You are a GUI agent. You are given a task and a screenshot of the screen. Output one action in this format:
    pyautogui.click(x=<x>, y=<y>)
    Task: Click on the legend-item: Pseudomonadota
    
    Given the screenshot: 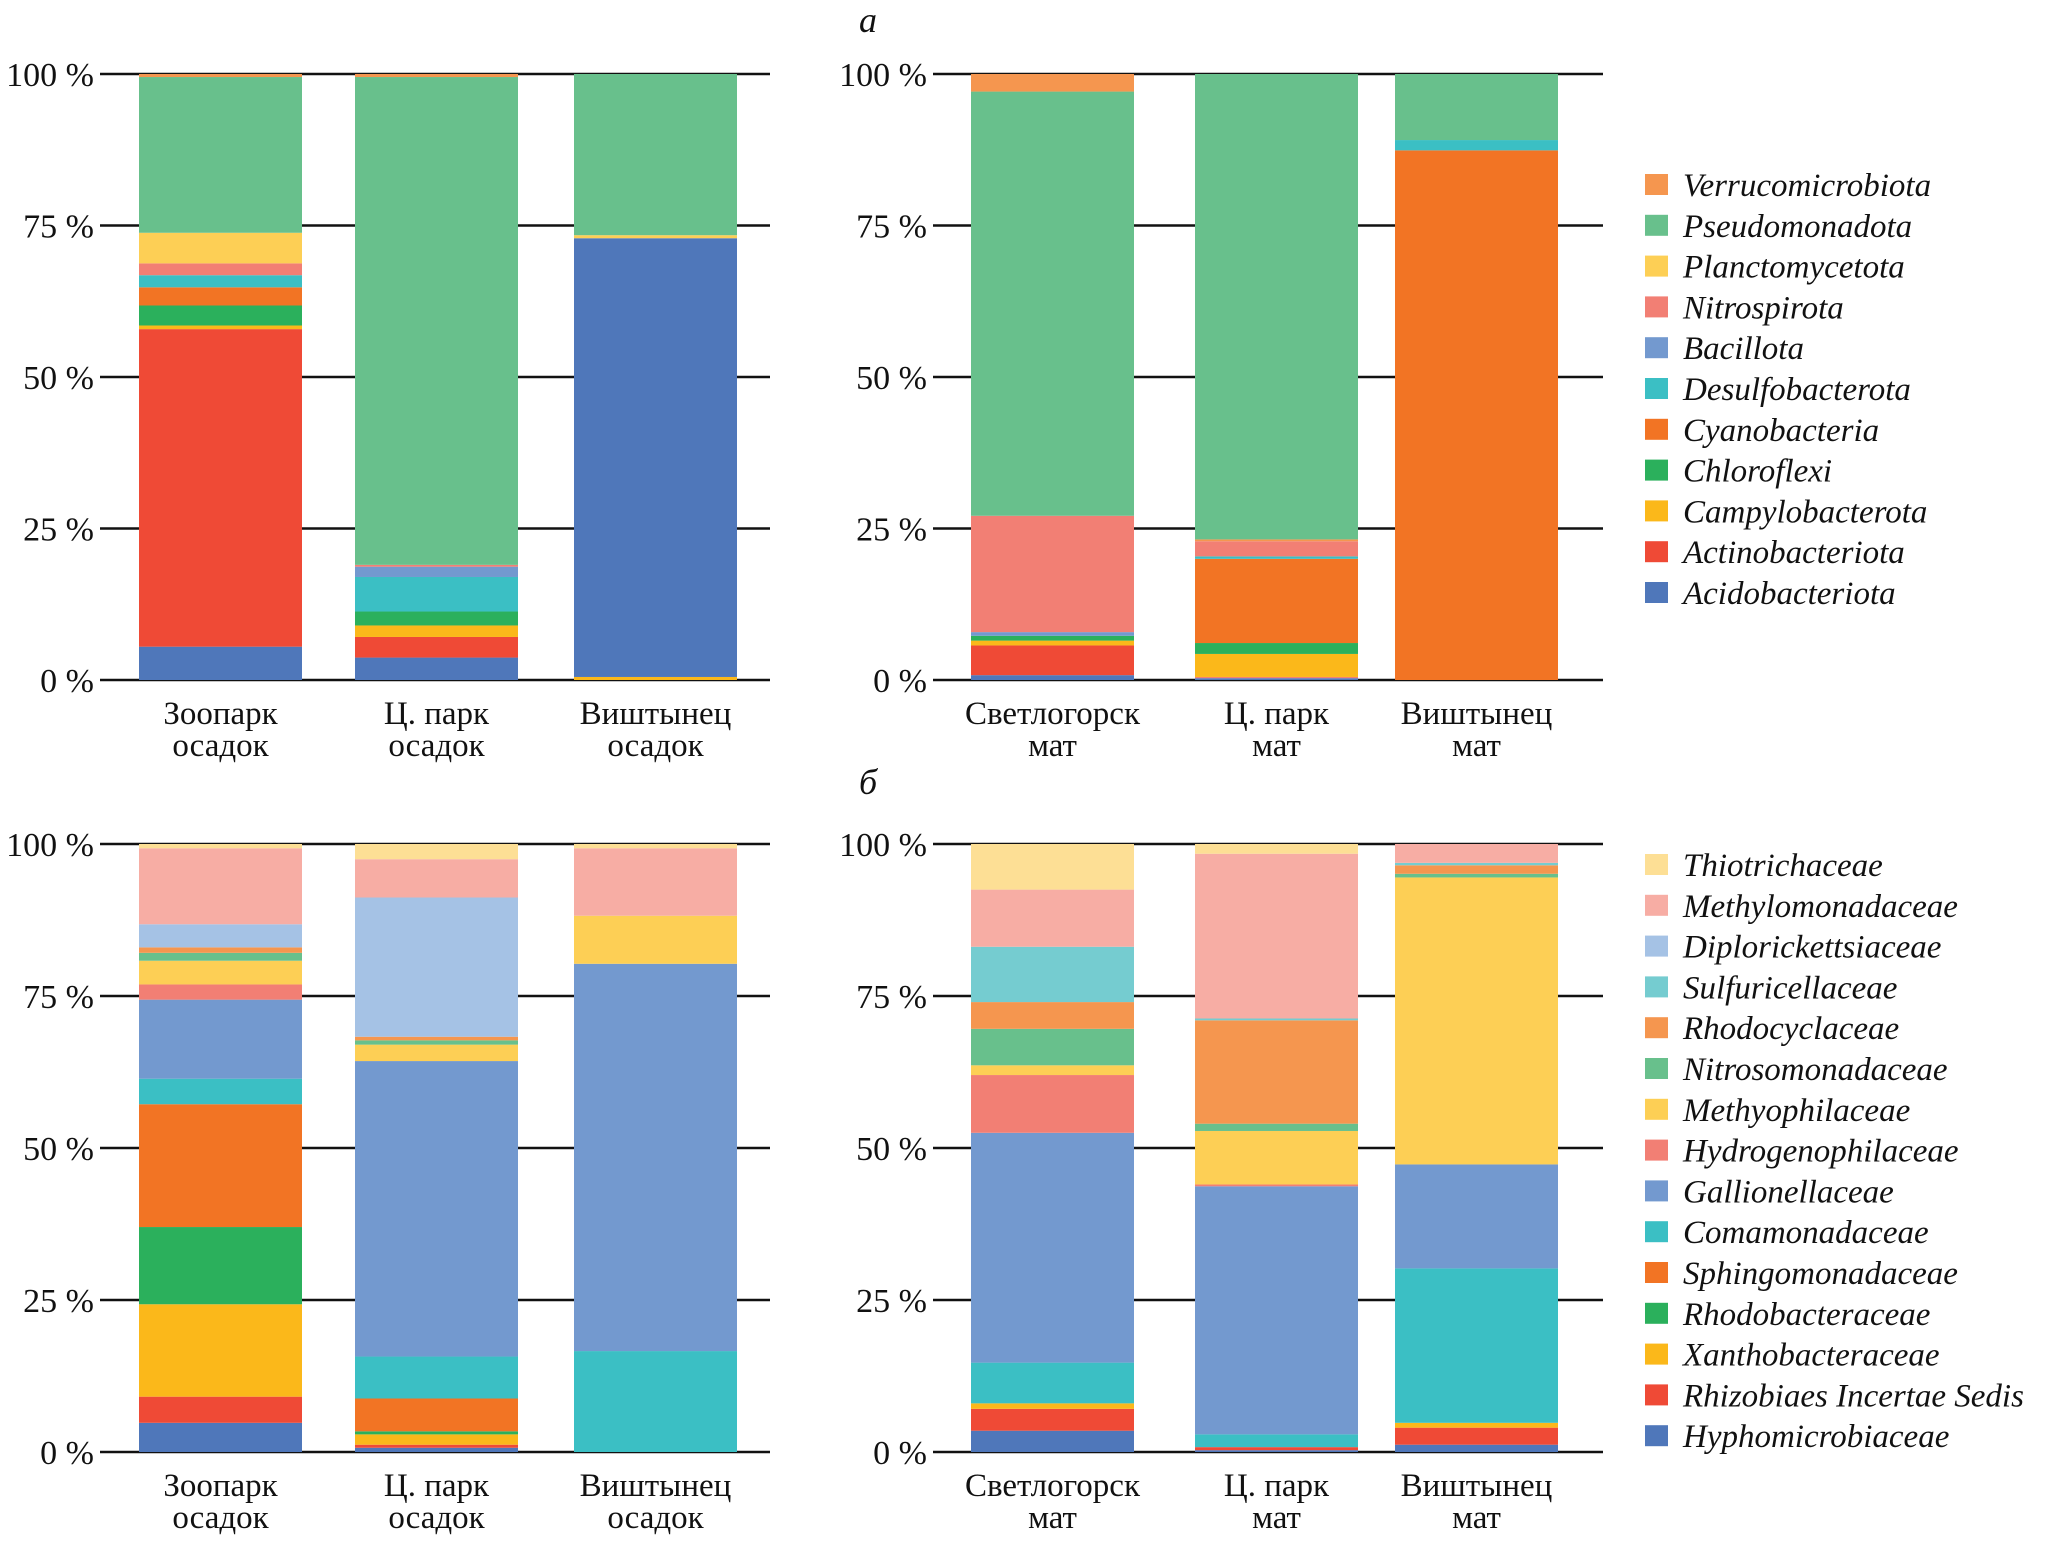 What is the action you would take?
    pyautogui.click(x=1778, y=227)
    